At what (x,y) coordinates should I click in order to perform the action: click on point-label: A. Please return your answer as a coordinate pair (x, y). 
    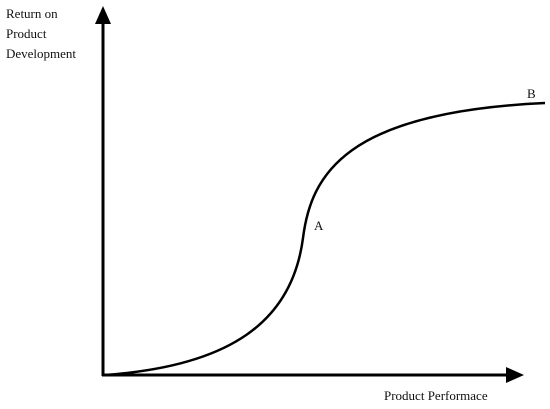
    Looking at the image, I should click on (319, 225).